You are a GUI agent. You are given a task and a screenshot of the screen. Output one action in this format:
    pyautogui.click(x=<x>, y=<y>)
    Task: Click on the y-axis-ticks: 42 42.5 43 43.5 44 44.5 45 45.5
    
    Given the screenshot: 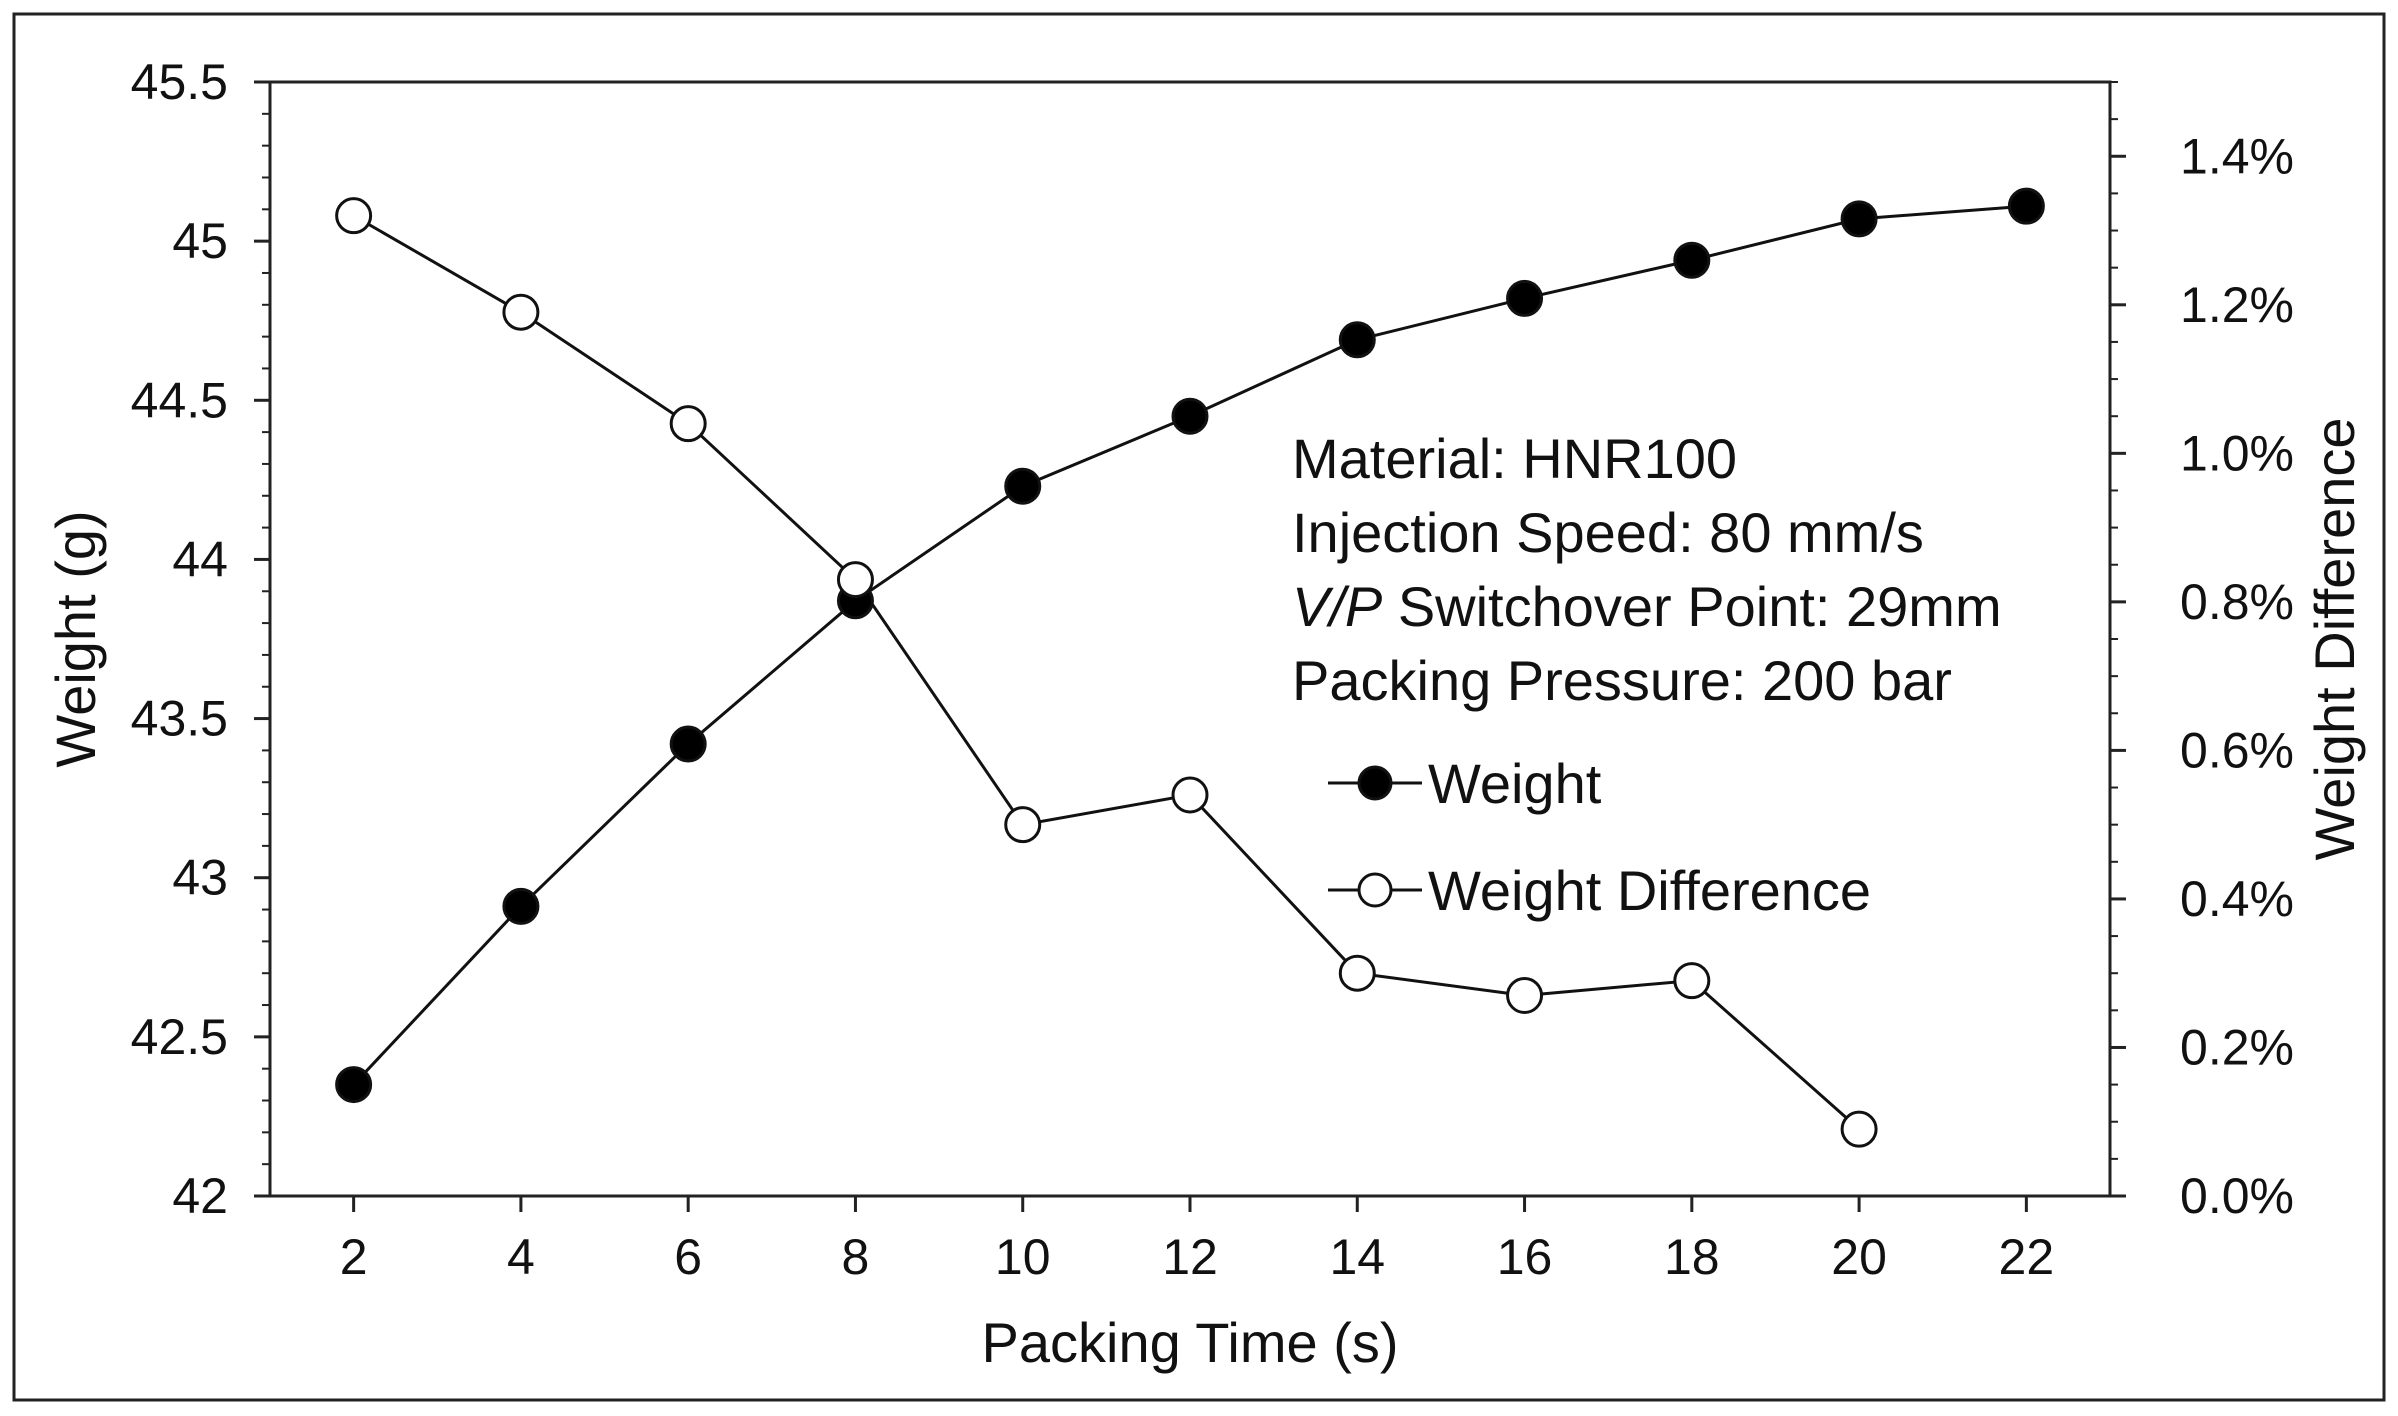 What is the action you would take?
    pyautogui.click(x=200, y=639)
    